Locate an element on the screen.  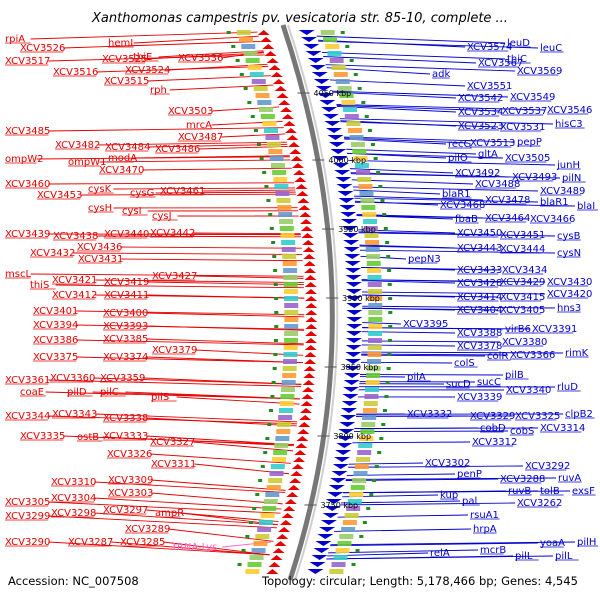
reverse-gene-label: XCV3468 is located at coordinates (462, 205).